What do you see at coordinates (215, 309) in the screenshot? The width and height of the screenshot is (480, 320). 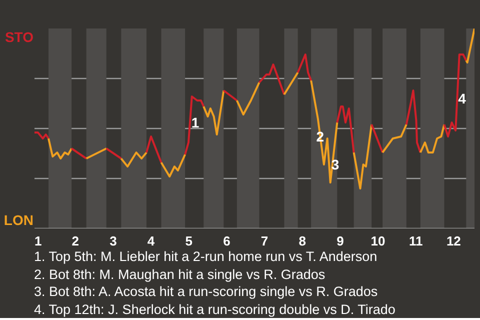 I see `text: 4. Top 12th: J. Sherlock hit a run-scoring double vs D. Tirado` at bounding box center [215, 309].